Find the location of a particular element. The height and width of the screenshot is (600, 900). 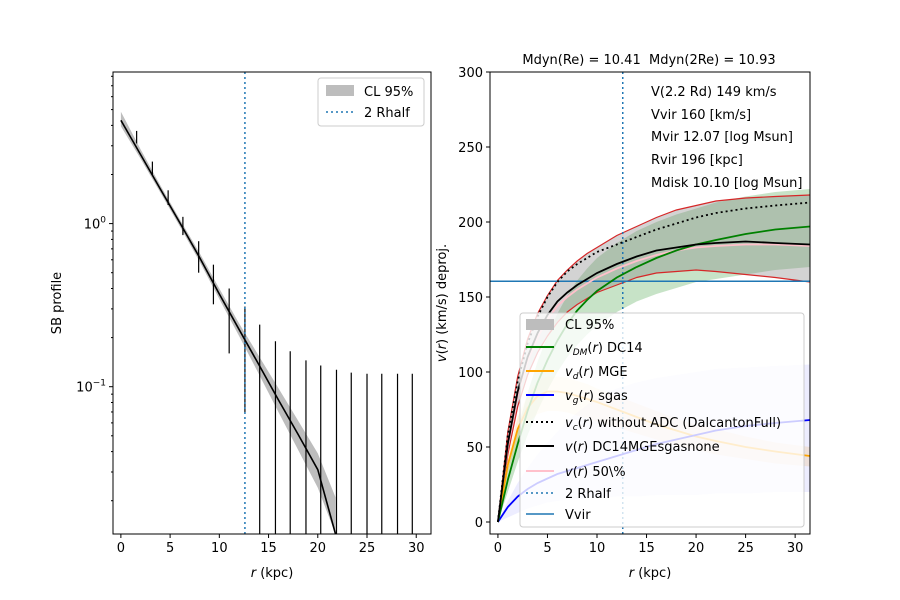

y-tick-label: 300 is located at coordinates (470, 73).